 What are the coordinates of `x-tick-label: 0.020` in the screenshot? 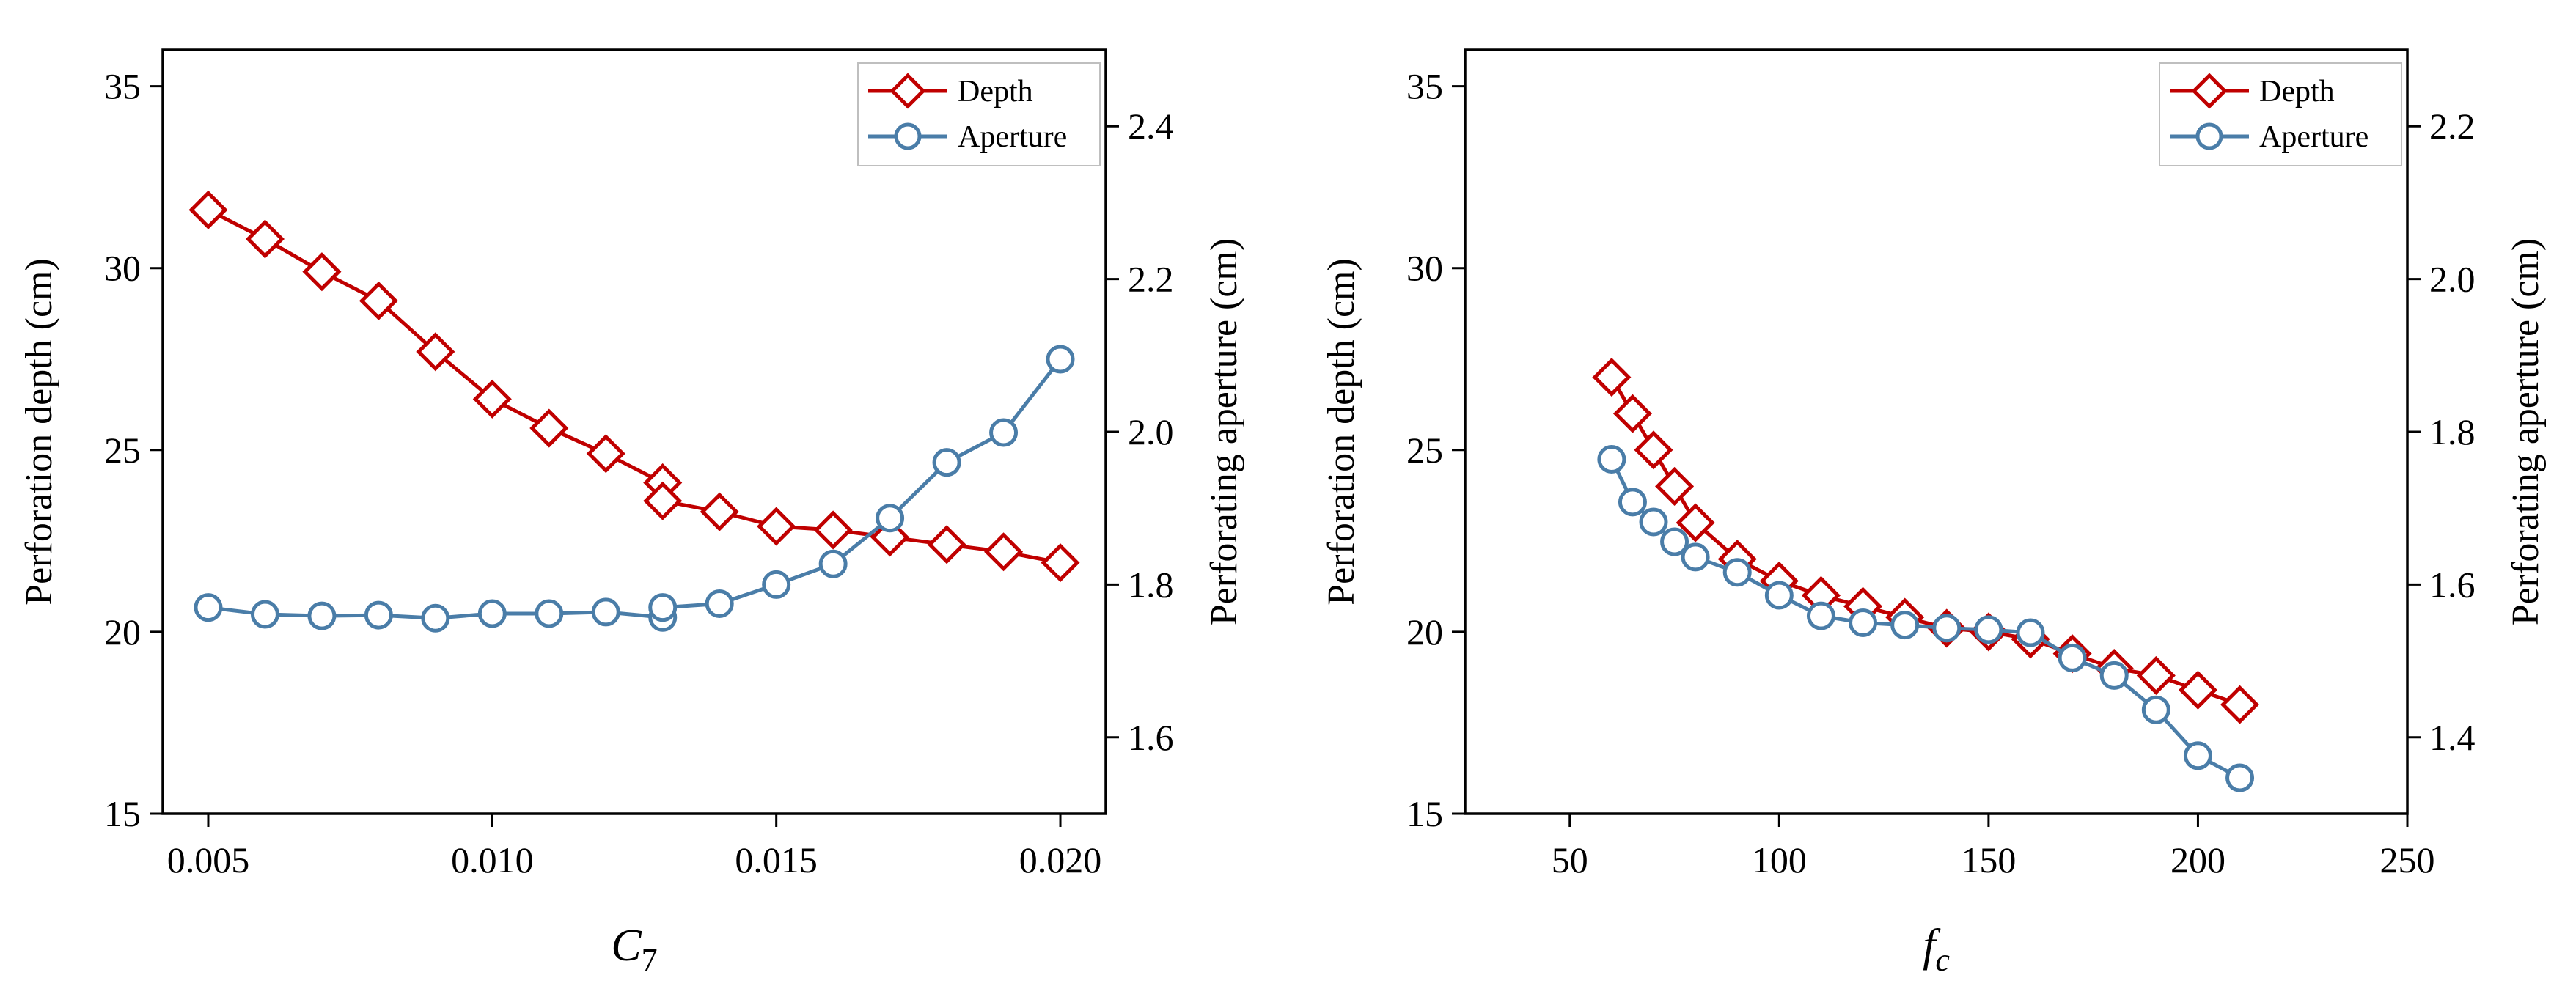 It's located at (1061, 860).